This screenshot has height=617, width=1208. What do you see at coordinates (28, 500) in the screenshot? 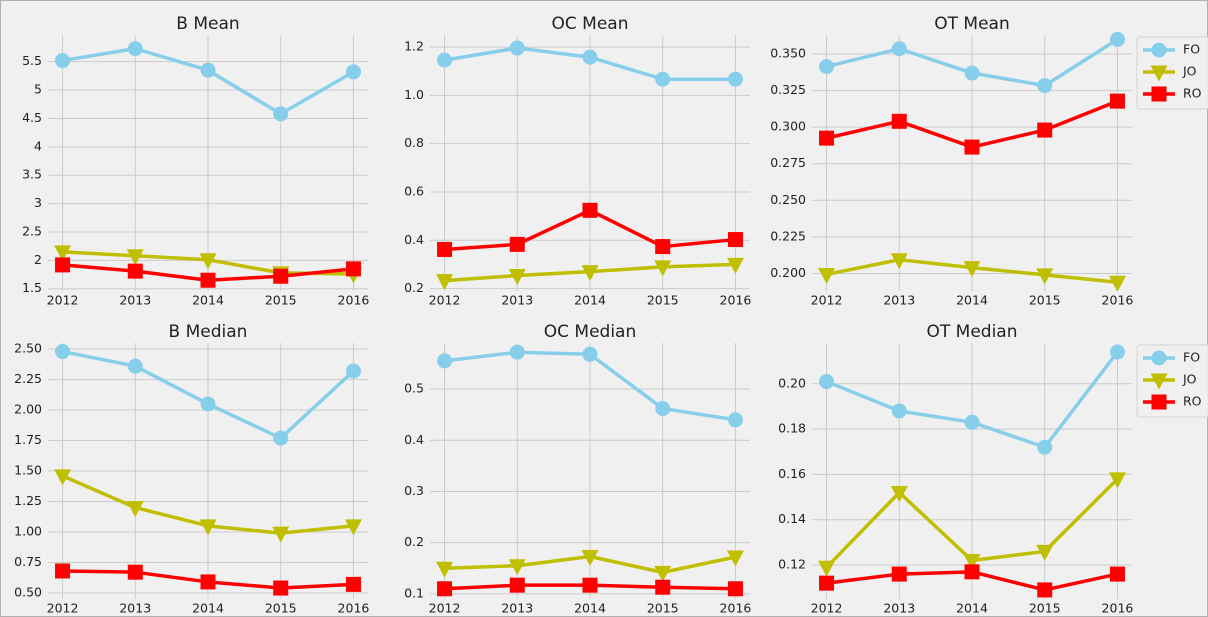
I see `y-tick-label: 1.25` at bounding box center [28, 500].